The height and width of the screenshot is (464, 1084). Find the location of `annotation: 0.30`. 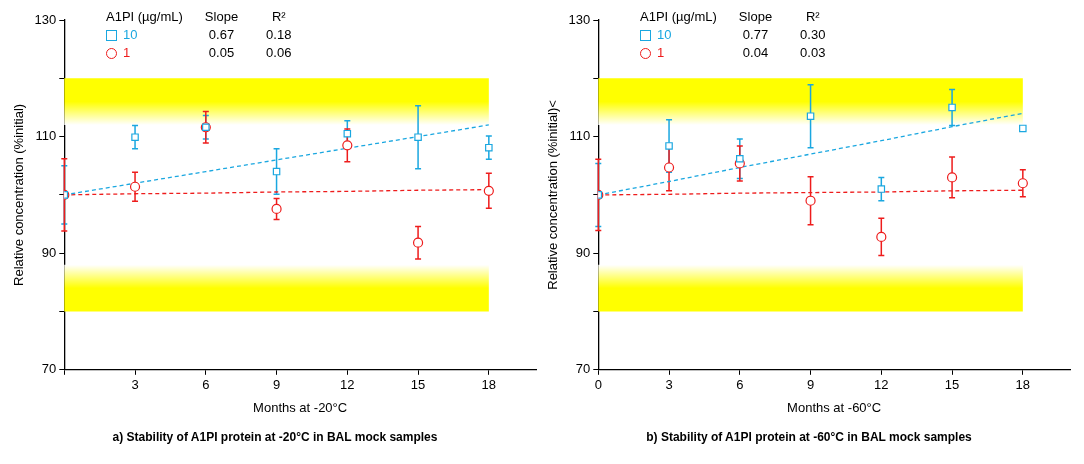

annotation: 0.30 is located at coordinates (813, 35).